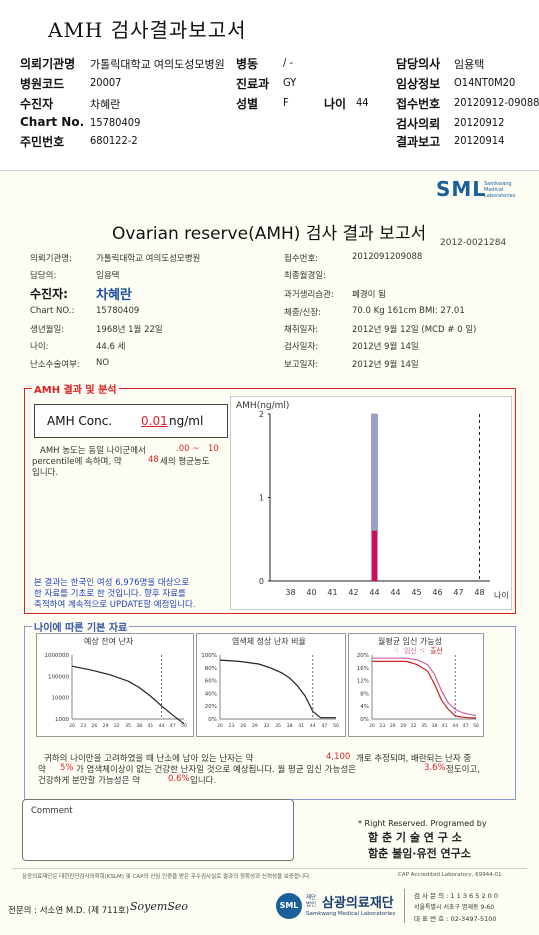 This screenshot has width=539, height=935. What do you see at coordinates (47, 330) in the screenshot?
I see `info-label: 생년월일:` at bounding box center [47, 330].